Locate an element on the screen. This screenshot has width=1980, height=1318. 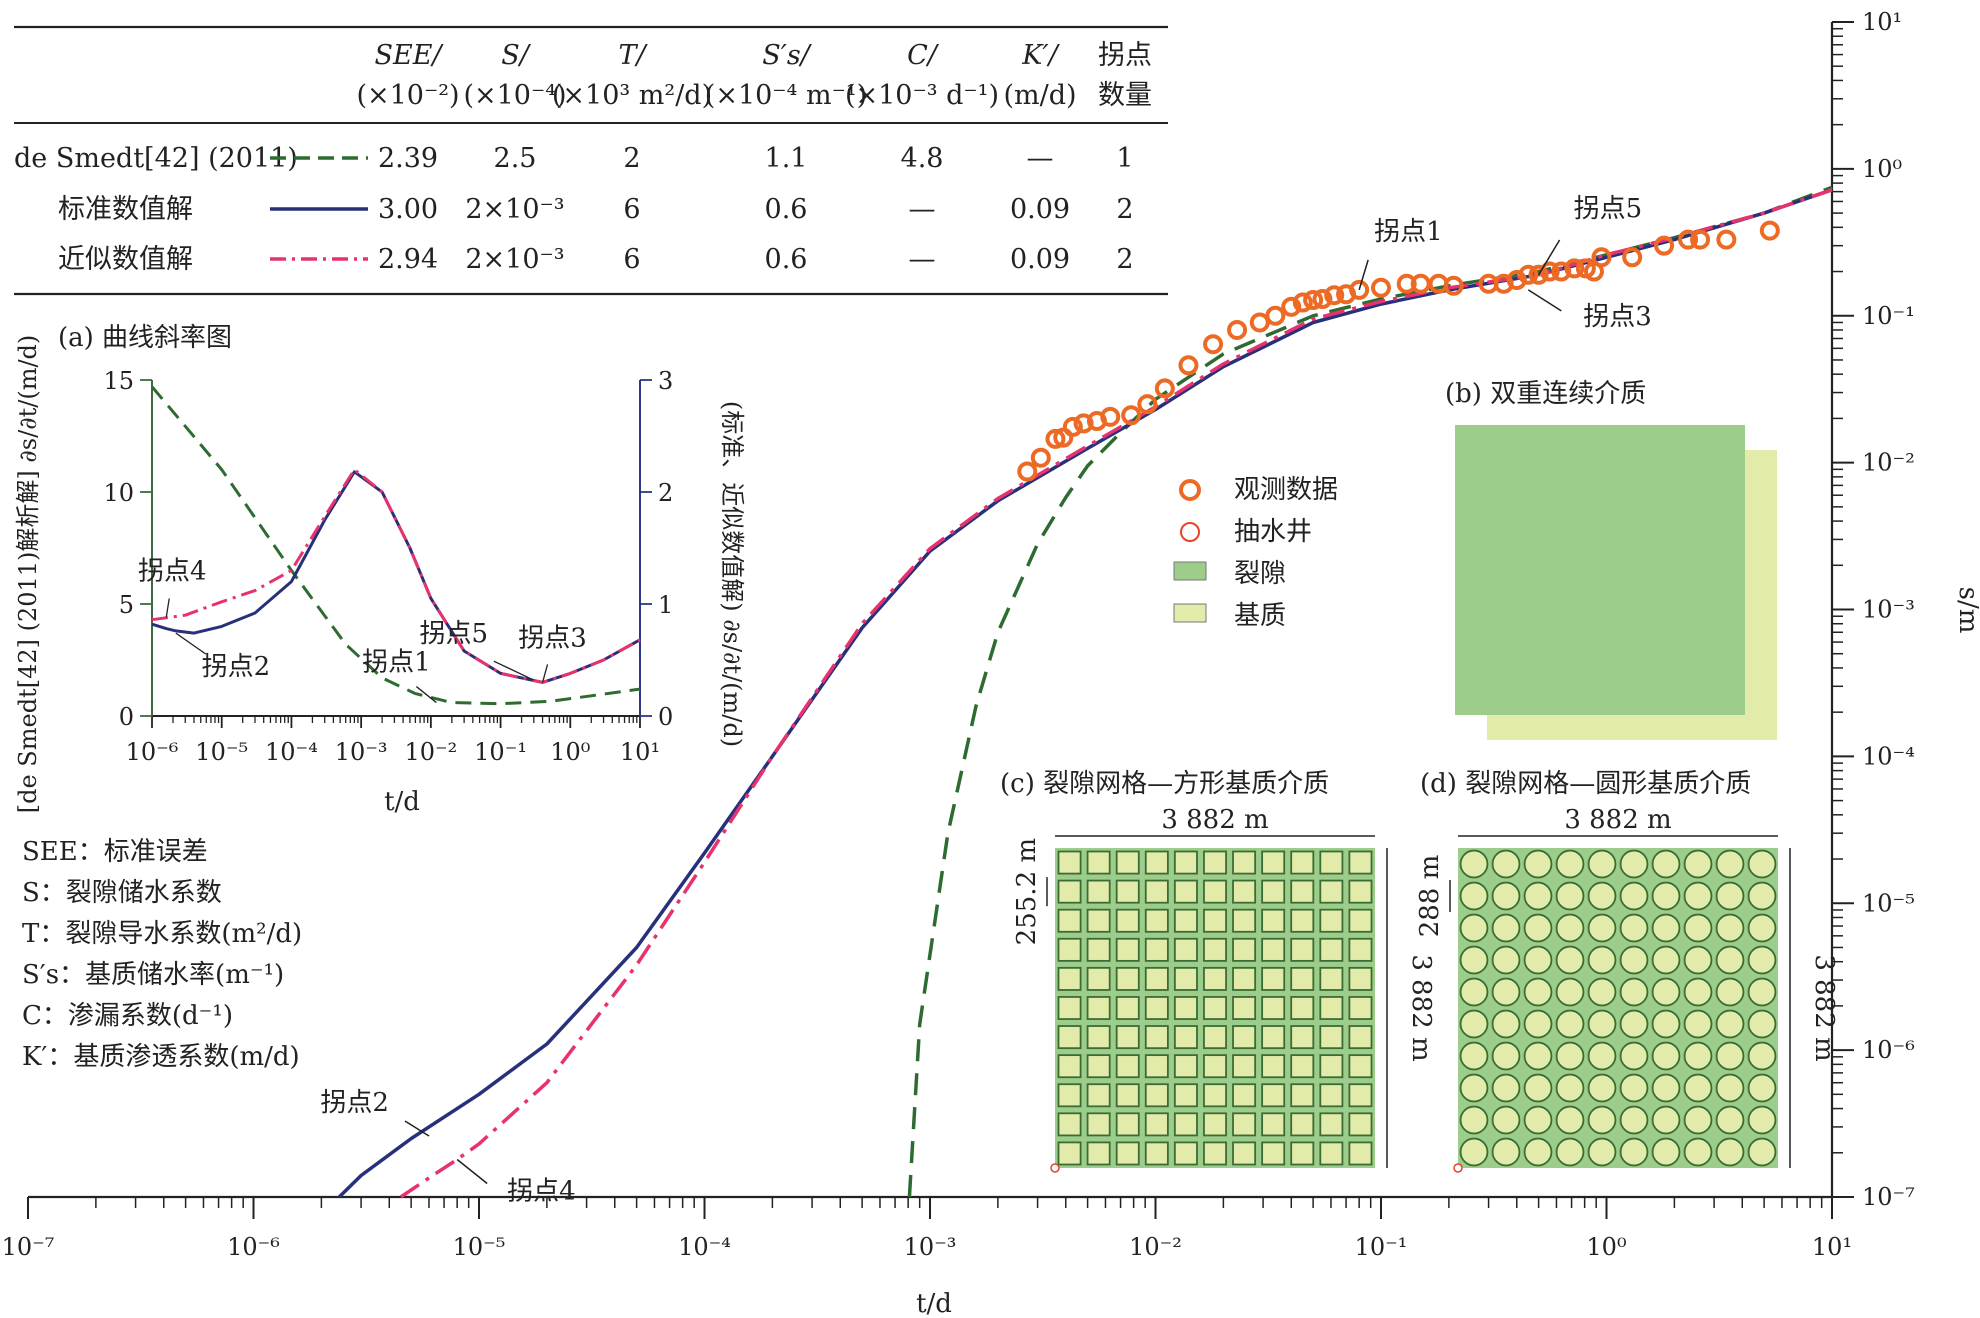
inset-a-annotation-label: 拐点3 is located at coordinates (552, 638).